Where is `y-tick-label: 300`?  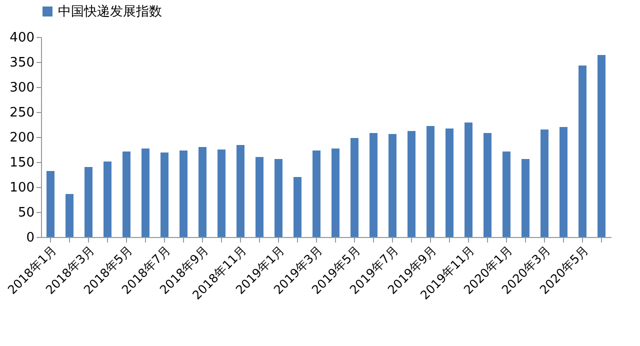 y-tick-label: 300 is located at coordinates (22, 88).